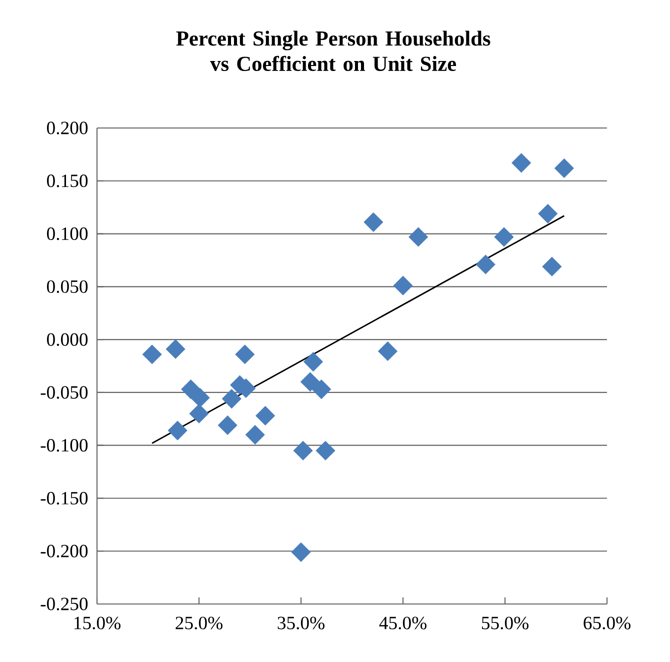 This screenshot has width=670, height=662. What do you see at coordinates (301, 623) in the screenshot?
I see `x-tick-label: 35.0%` at bounding box center [301, 623].